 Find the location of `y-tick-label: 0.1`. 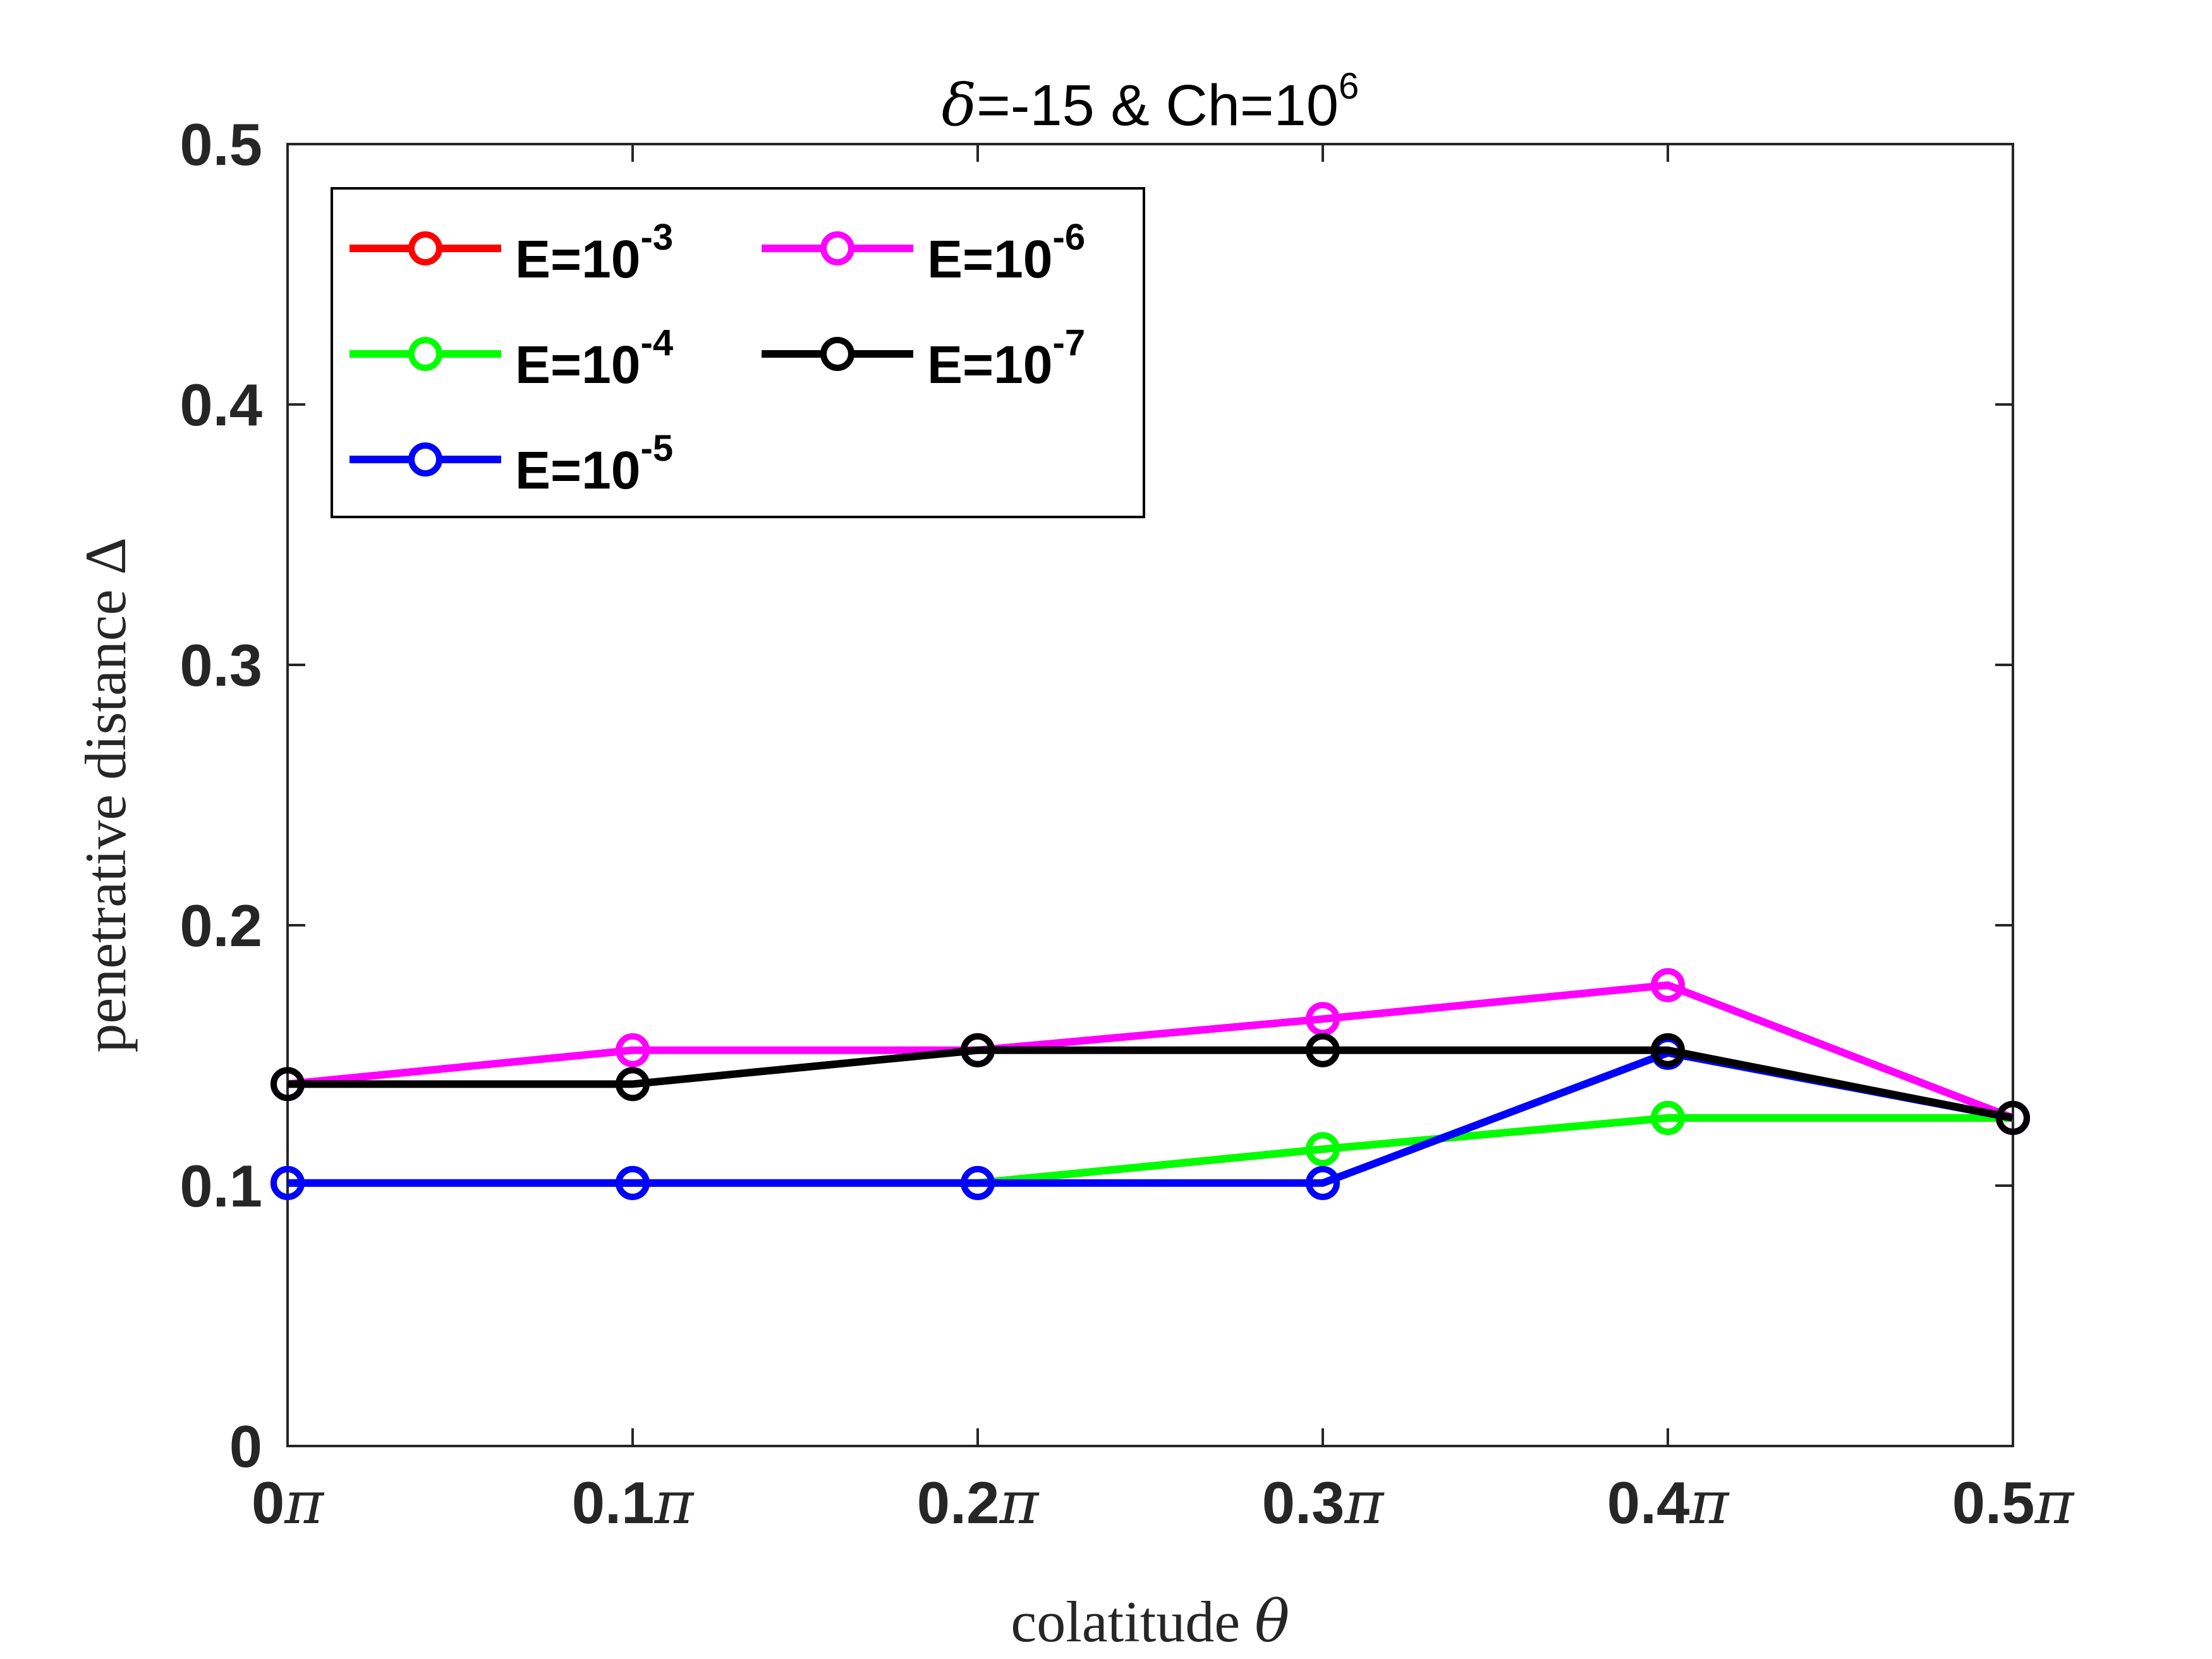

y-tick-label: 0.1 is located at coordinates (221, 1186).